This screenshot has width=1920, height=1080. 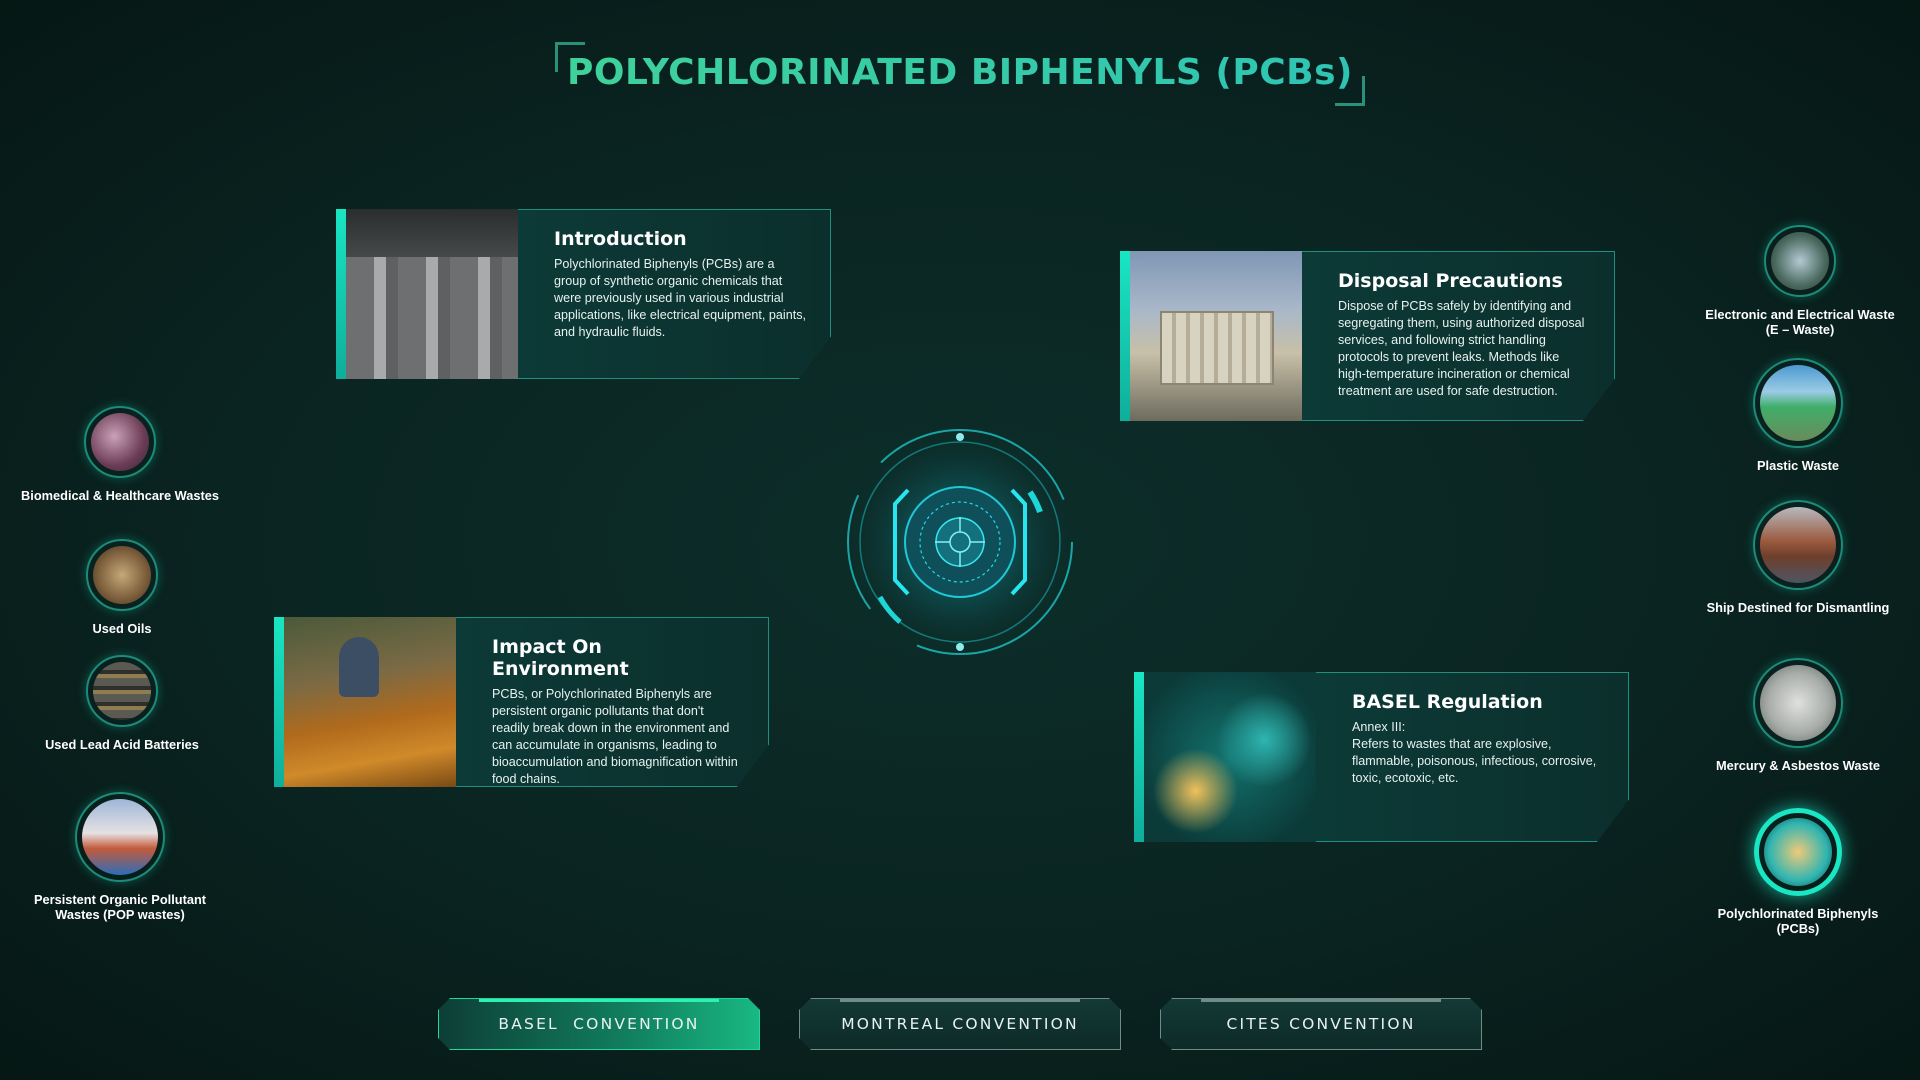 What do you see at coordinates (1450, 281) in the screenshot?
I see `disposal-heading: Disposal Precautions` at bounding box center [1450, 281].